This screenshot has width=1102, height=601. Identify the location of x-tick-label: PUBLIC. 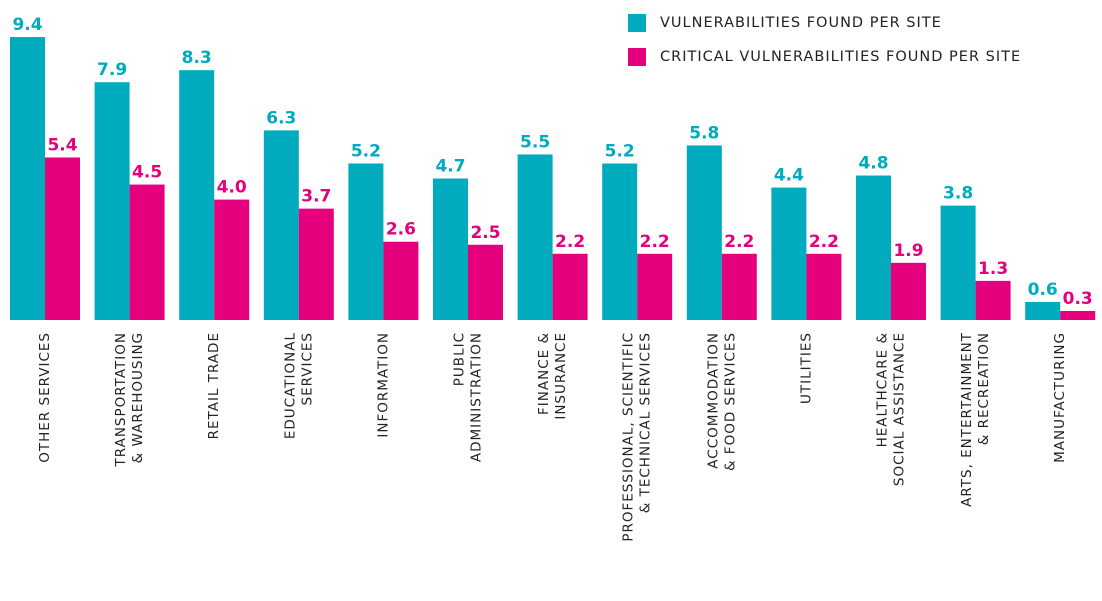
(460, 359).